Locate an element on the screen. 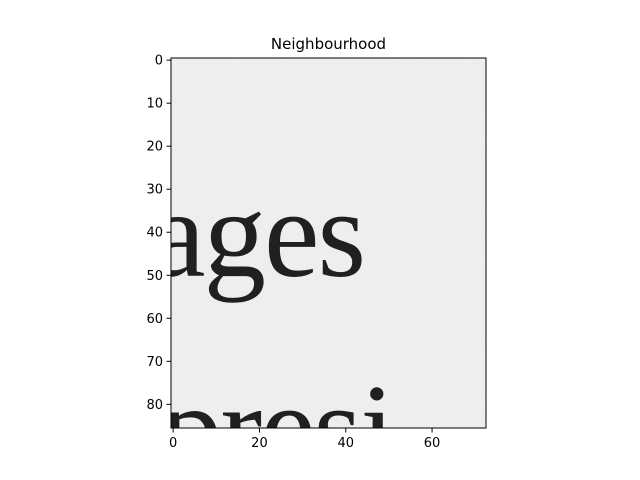  y-tick-label: 50 is located at coordinates (154, 276).